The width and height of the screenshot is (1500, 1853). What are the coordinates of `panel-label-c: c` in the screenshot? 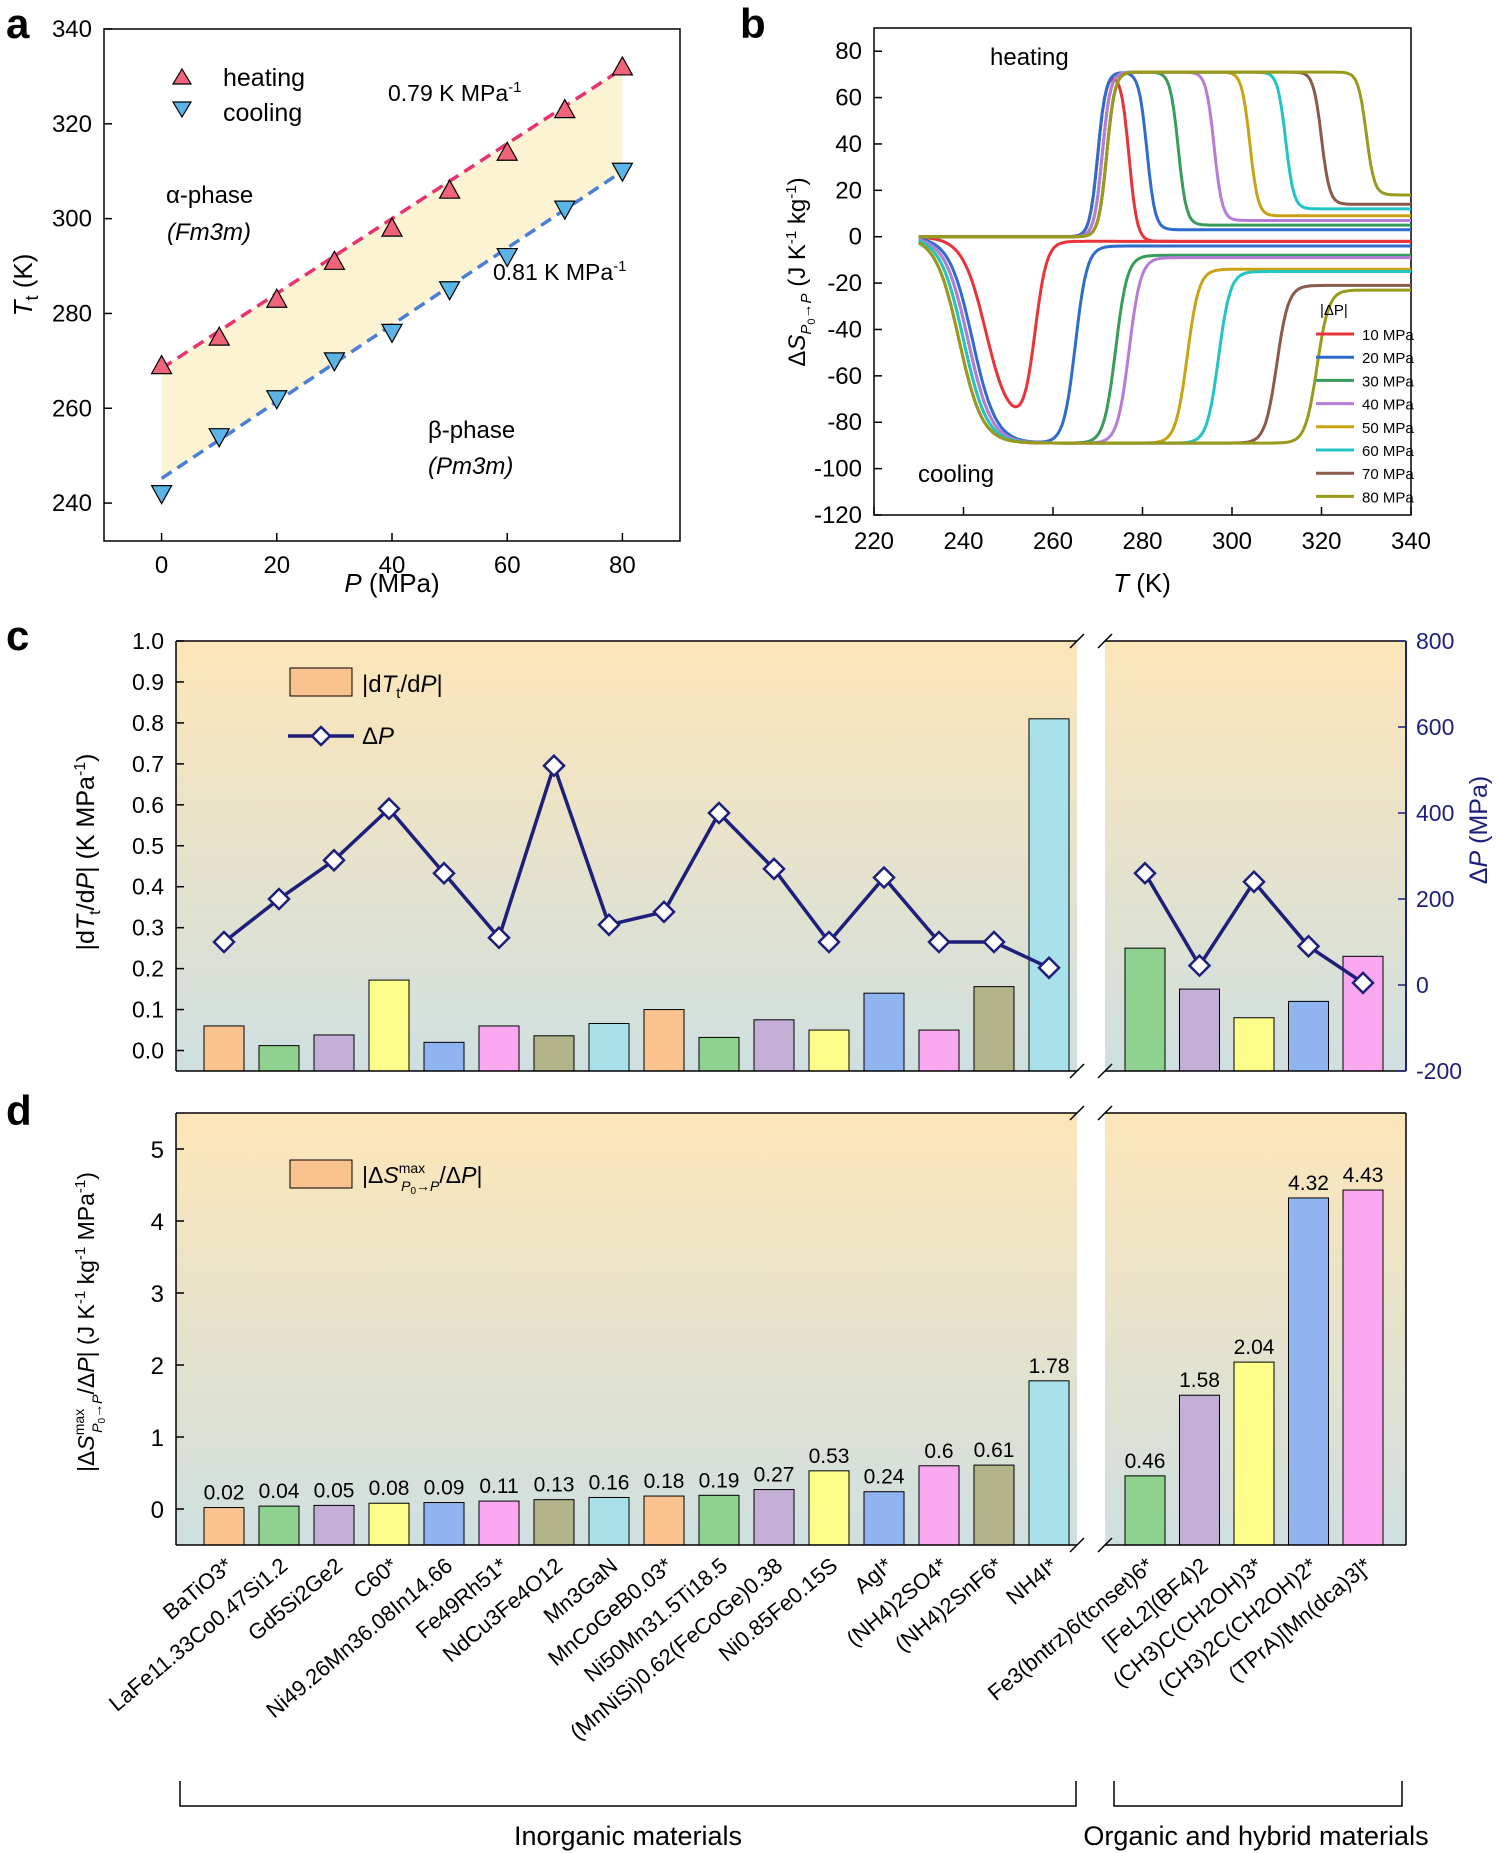 It's located at (17, 635).